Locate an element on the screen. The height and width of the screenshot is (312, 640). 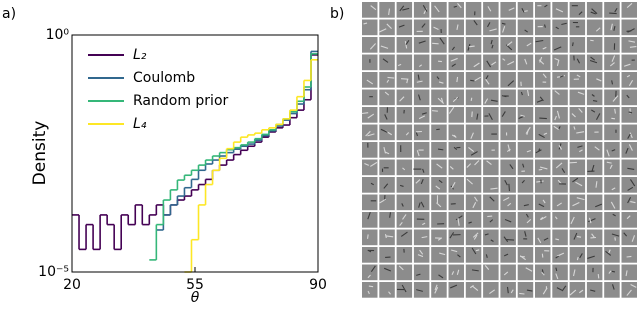
legend-label: L₄ is located at coordinates (140, 124).